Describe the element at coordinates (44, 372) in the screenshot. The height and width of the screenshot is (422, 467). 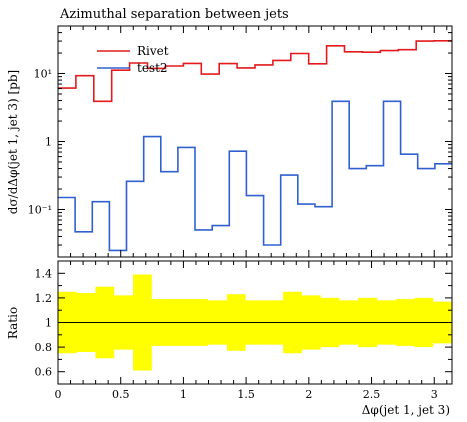
I see `ratio-y-tick-label: 0.6` at that location.